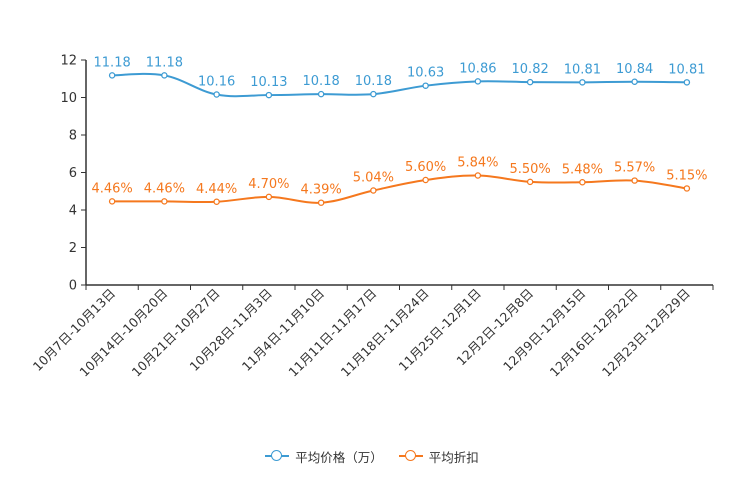  What do you see at coordinates (530, 69) in the screenshot?
I see `price-data-label: 10.82` at bounding box center [530, 69].